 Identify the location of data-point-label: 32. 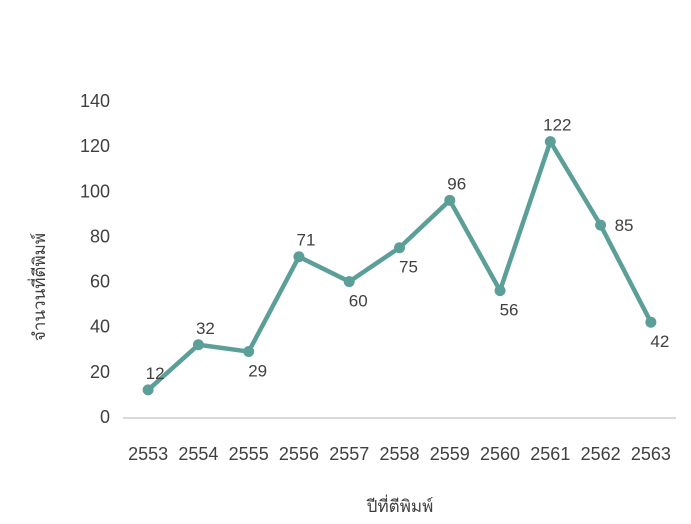
(205, 328).